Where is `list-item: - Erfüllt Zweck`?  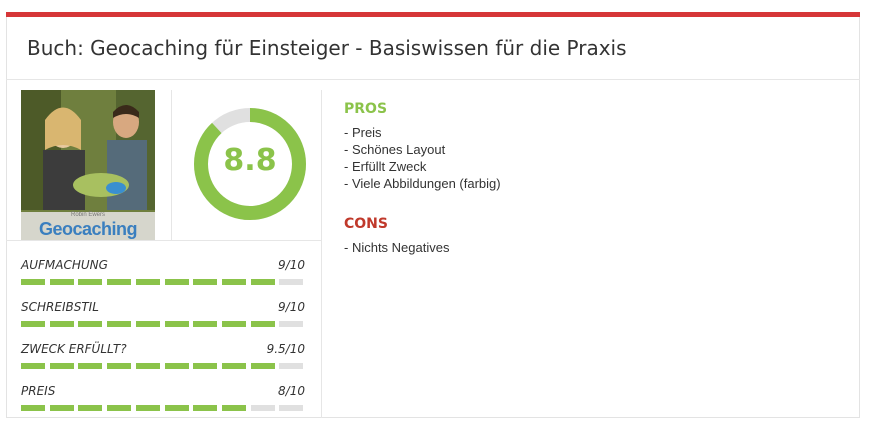
list-item: - Erfüllt Zweck is located at coordinates (385, 166).